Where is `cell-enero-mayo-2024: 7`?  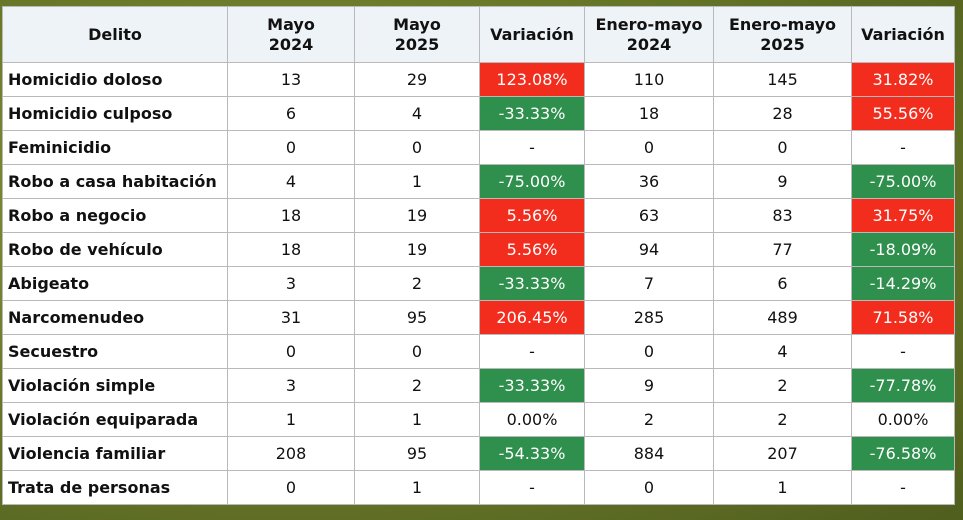 cell-enero-mayo-2024: 7 is located at coordinates (649, 283).